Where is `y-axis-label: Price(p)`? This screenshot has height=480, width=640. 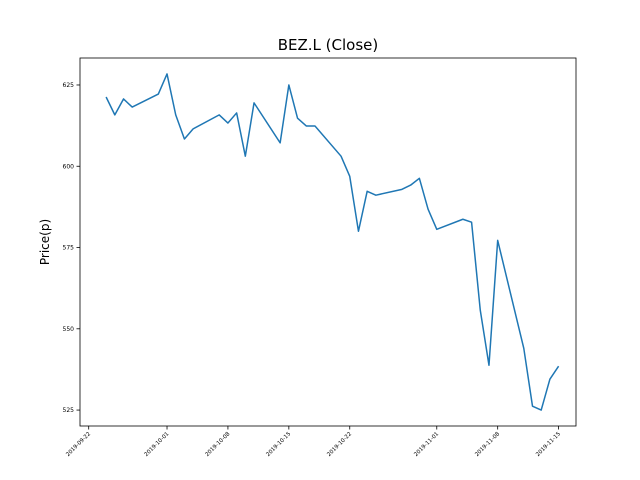 y-axis-label: Price(p) is located at coordinates (45, 242).